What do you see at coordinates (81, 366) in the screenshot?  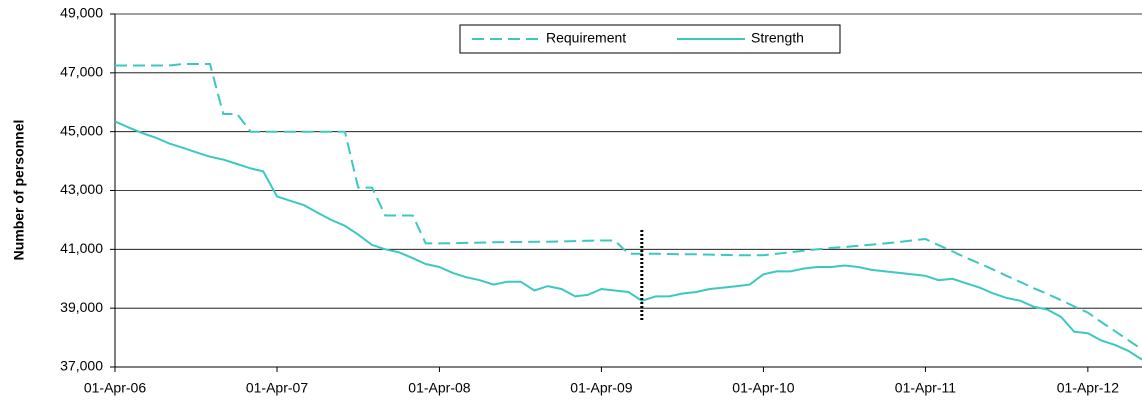 I see `y-tick-label: 37,000` at bounding box center [81, 366].